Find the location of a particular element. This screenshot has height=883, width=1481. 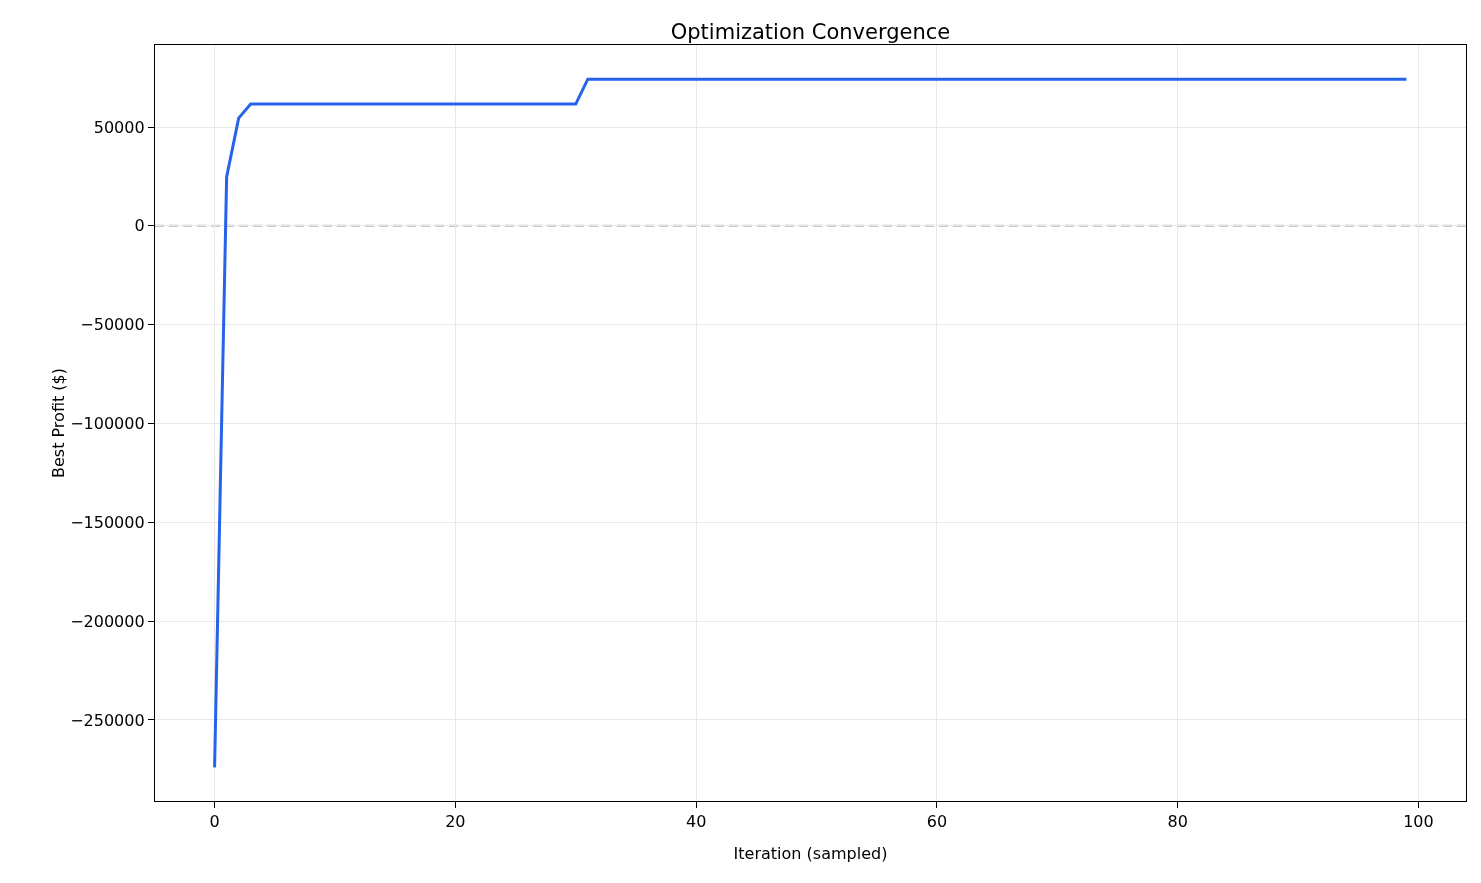

x-tick-label: 40 is located at coordinates (696, 822).